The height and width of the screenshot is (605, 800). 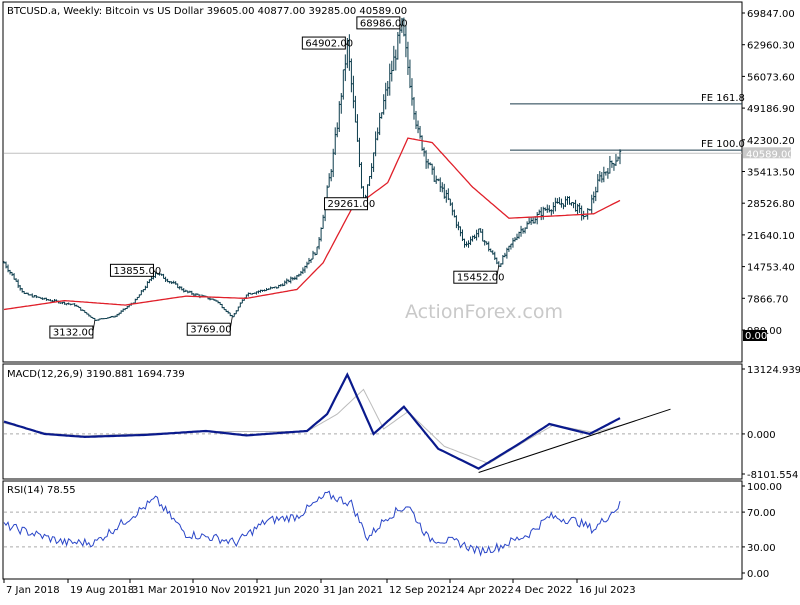 What do you see at coordinates (420, 590) in the screenshot?
I see `x-axis-label: 12 Sep 2021` at bounding box center [420, 590].